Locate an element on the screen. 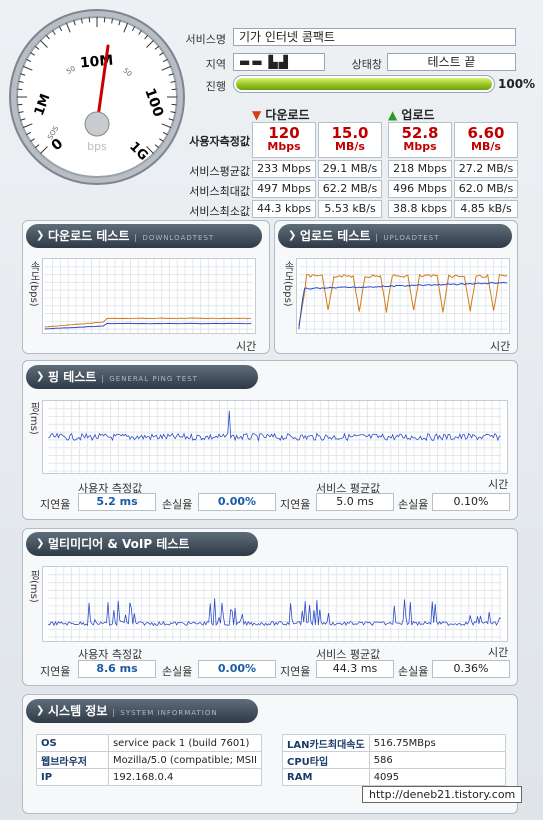 This screenshot has height=820, width=543. voip-service-loss: 0.36% is located at coordinates (471, 669).